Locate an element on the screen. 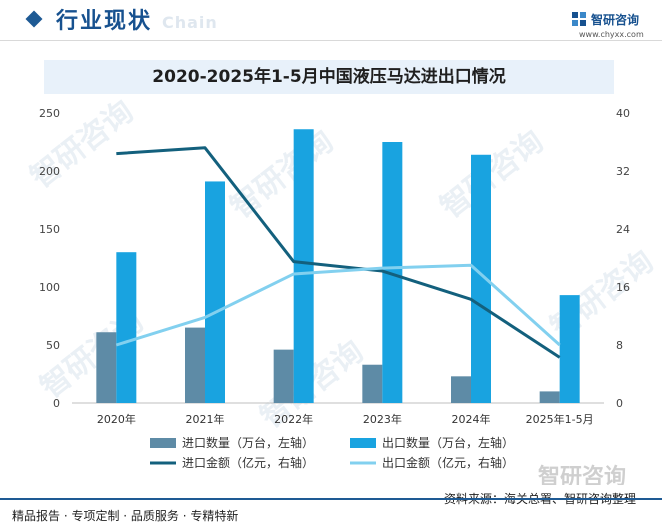  right-axis-tick-label: 8 is located at coordinates (619, 345).